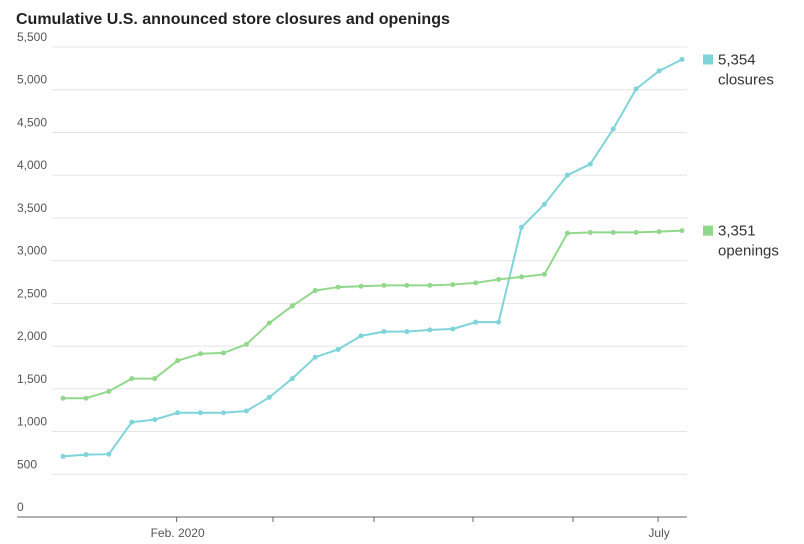  I want to click on y-tick-label: 2,500, so click(32, 293).